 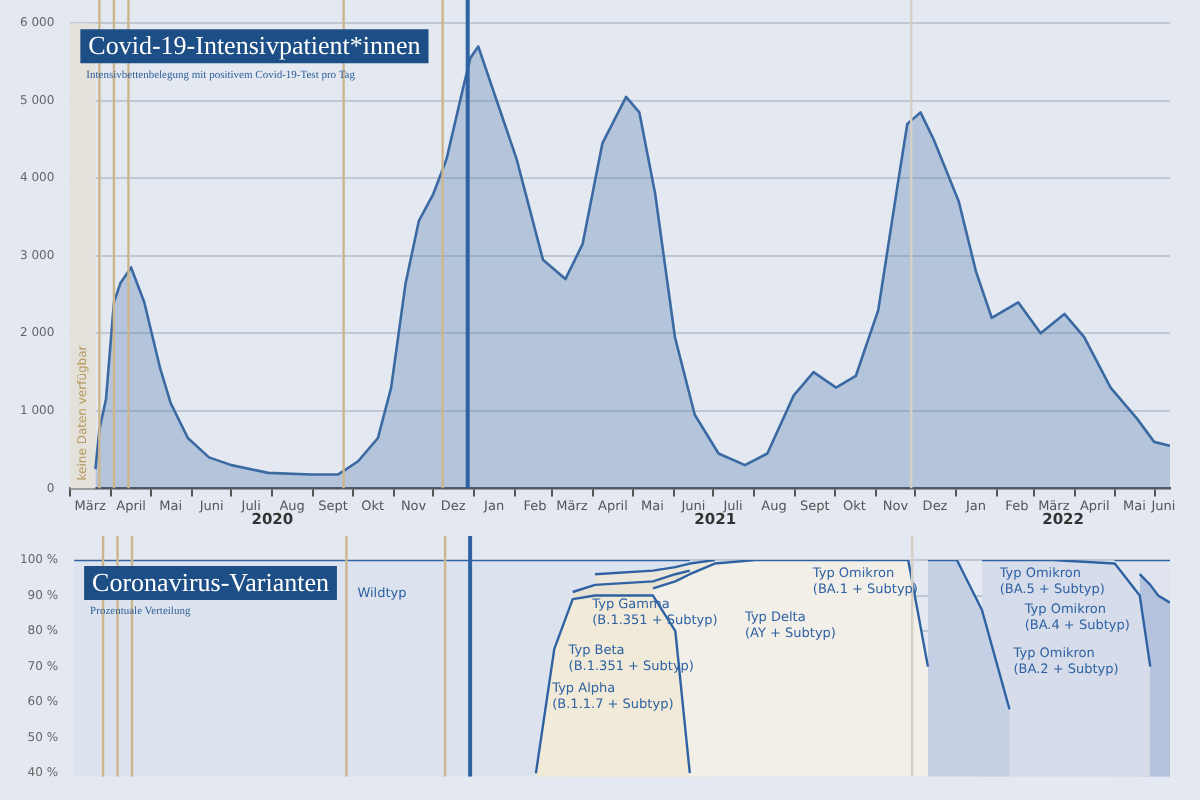 What do you see at coordinates (255, 45) in the screenshot?
I see `chart-title: Covid-19-Intensivpatient*innen` at bounding box center [255, 45].